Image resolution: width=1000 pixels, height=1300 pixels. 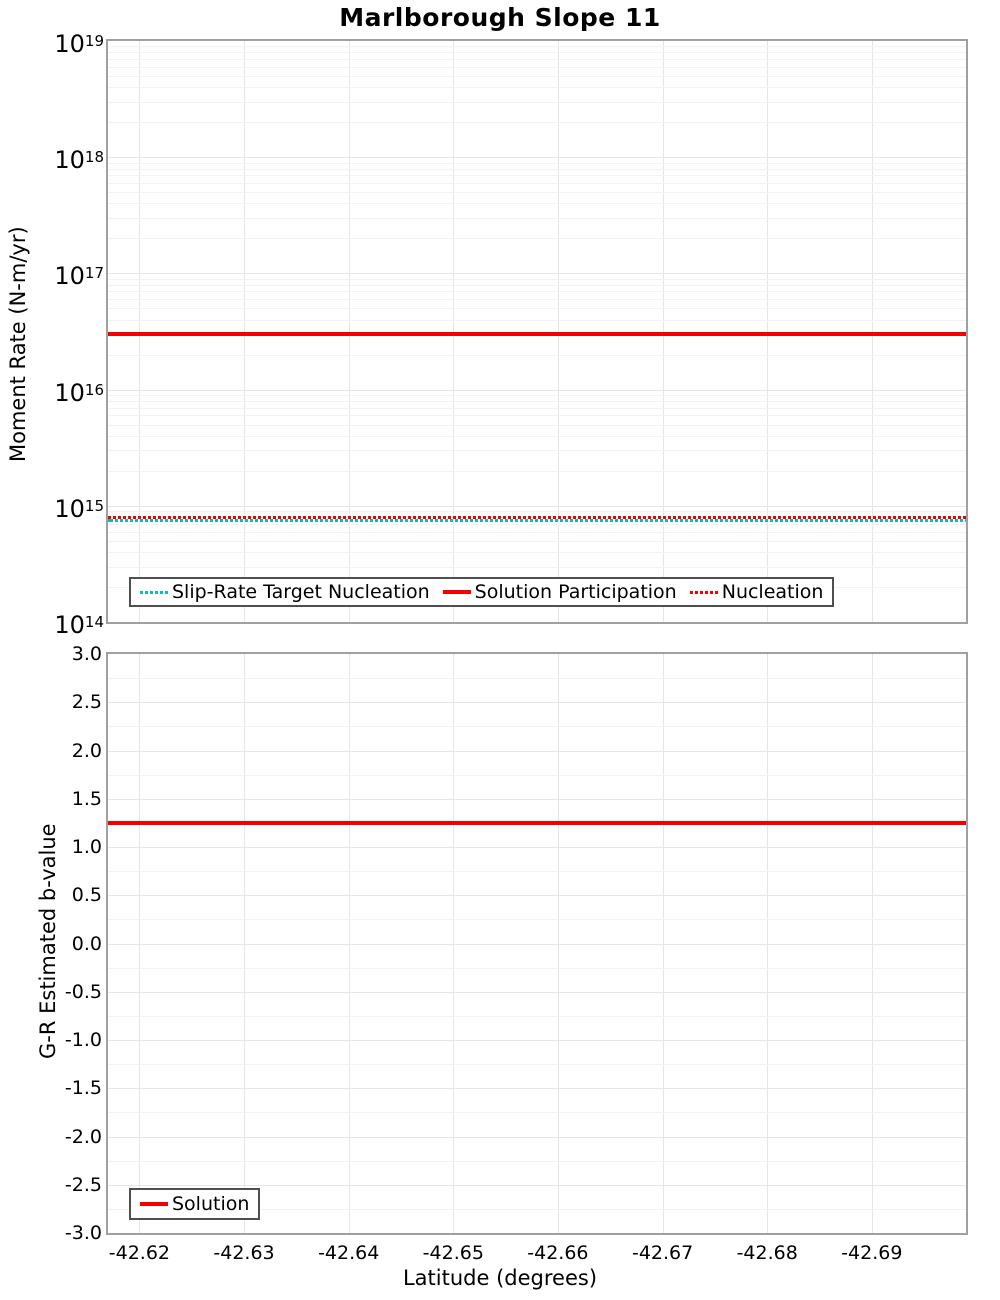 What do you see at coordinates (453, 1253) in the screenshot?
I see `x-tick-label--42.65: -42.65` at bounding box center [453, 1253].